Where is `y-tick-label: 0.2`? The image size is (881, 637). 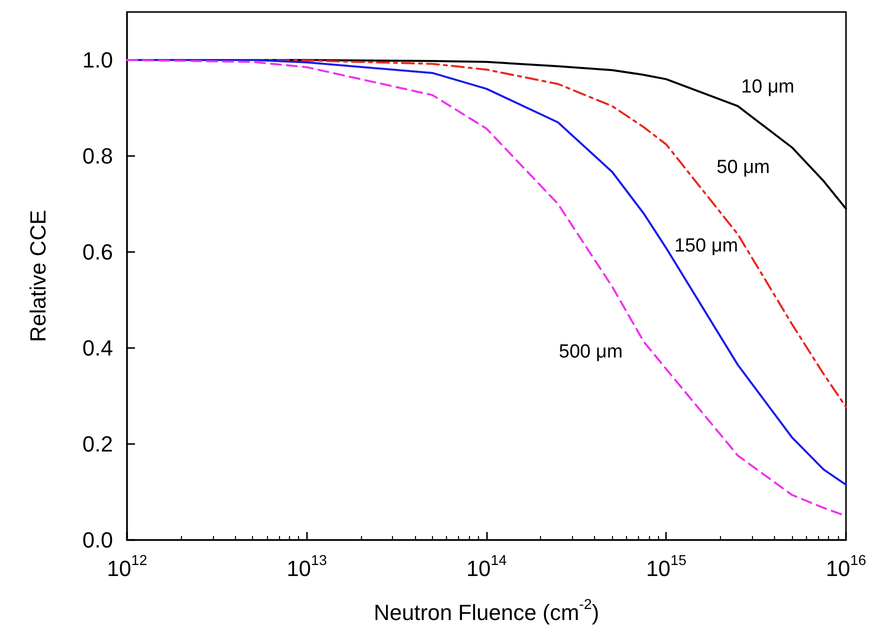
y-tick-label: 0.2 is located at coordinates (97, 444).